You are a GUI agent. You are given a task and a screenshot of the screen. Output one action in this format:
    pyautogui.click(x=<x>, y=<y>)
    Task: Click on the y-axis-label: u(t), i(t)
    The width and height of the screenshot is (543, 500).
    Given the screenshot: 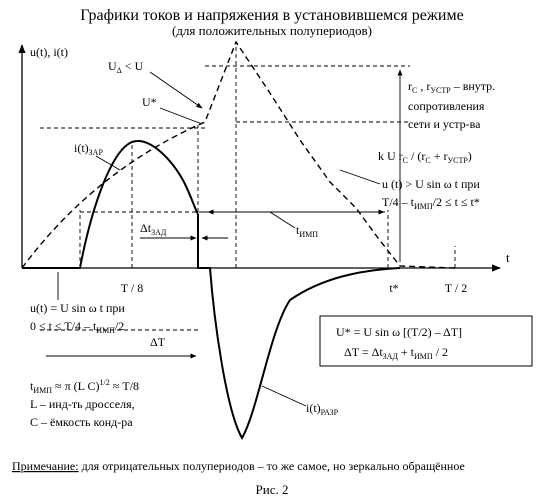 What is the action you would take?
    pyautogui.click(x=49, y=52)
    